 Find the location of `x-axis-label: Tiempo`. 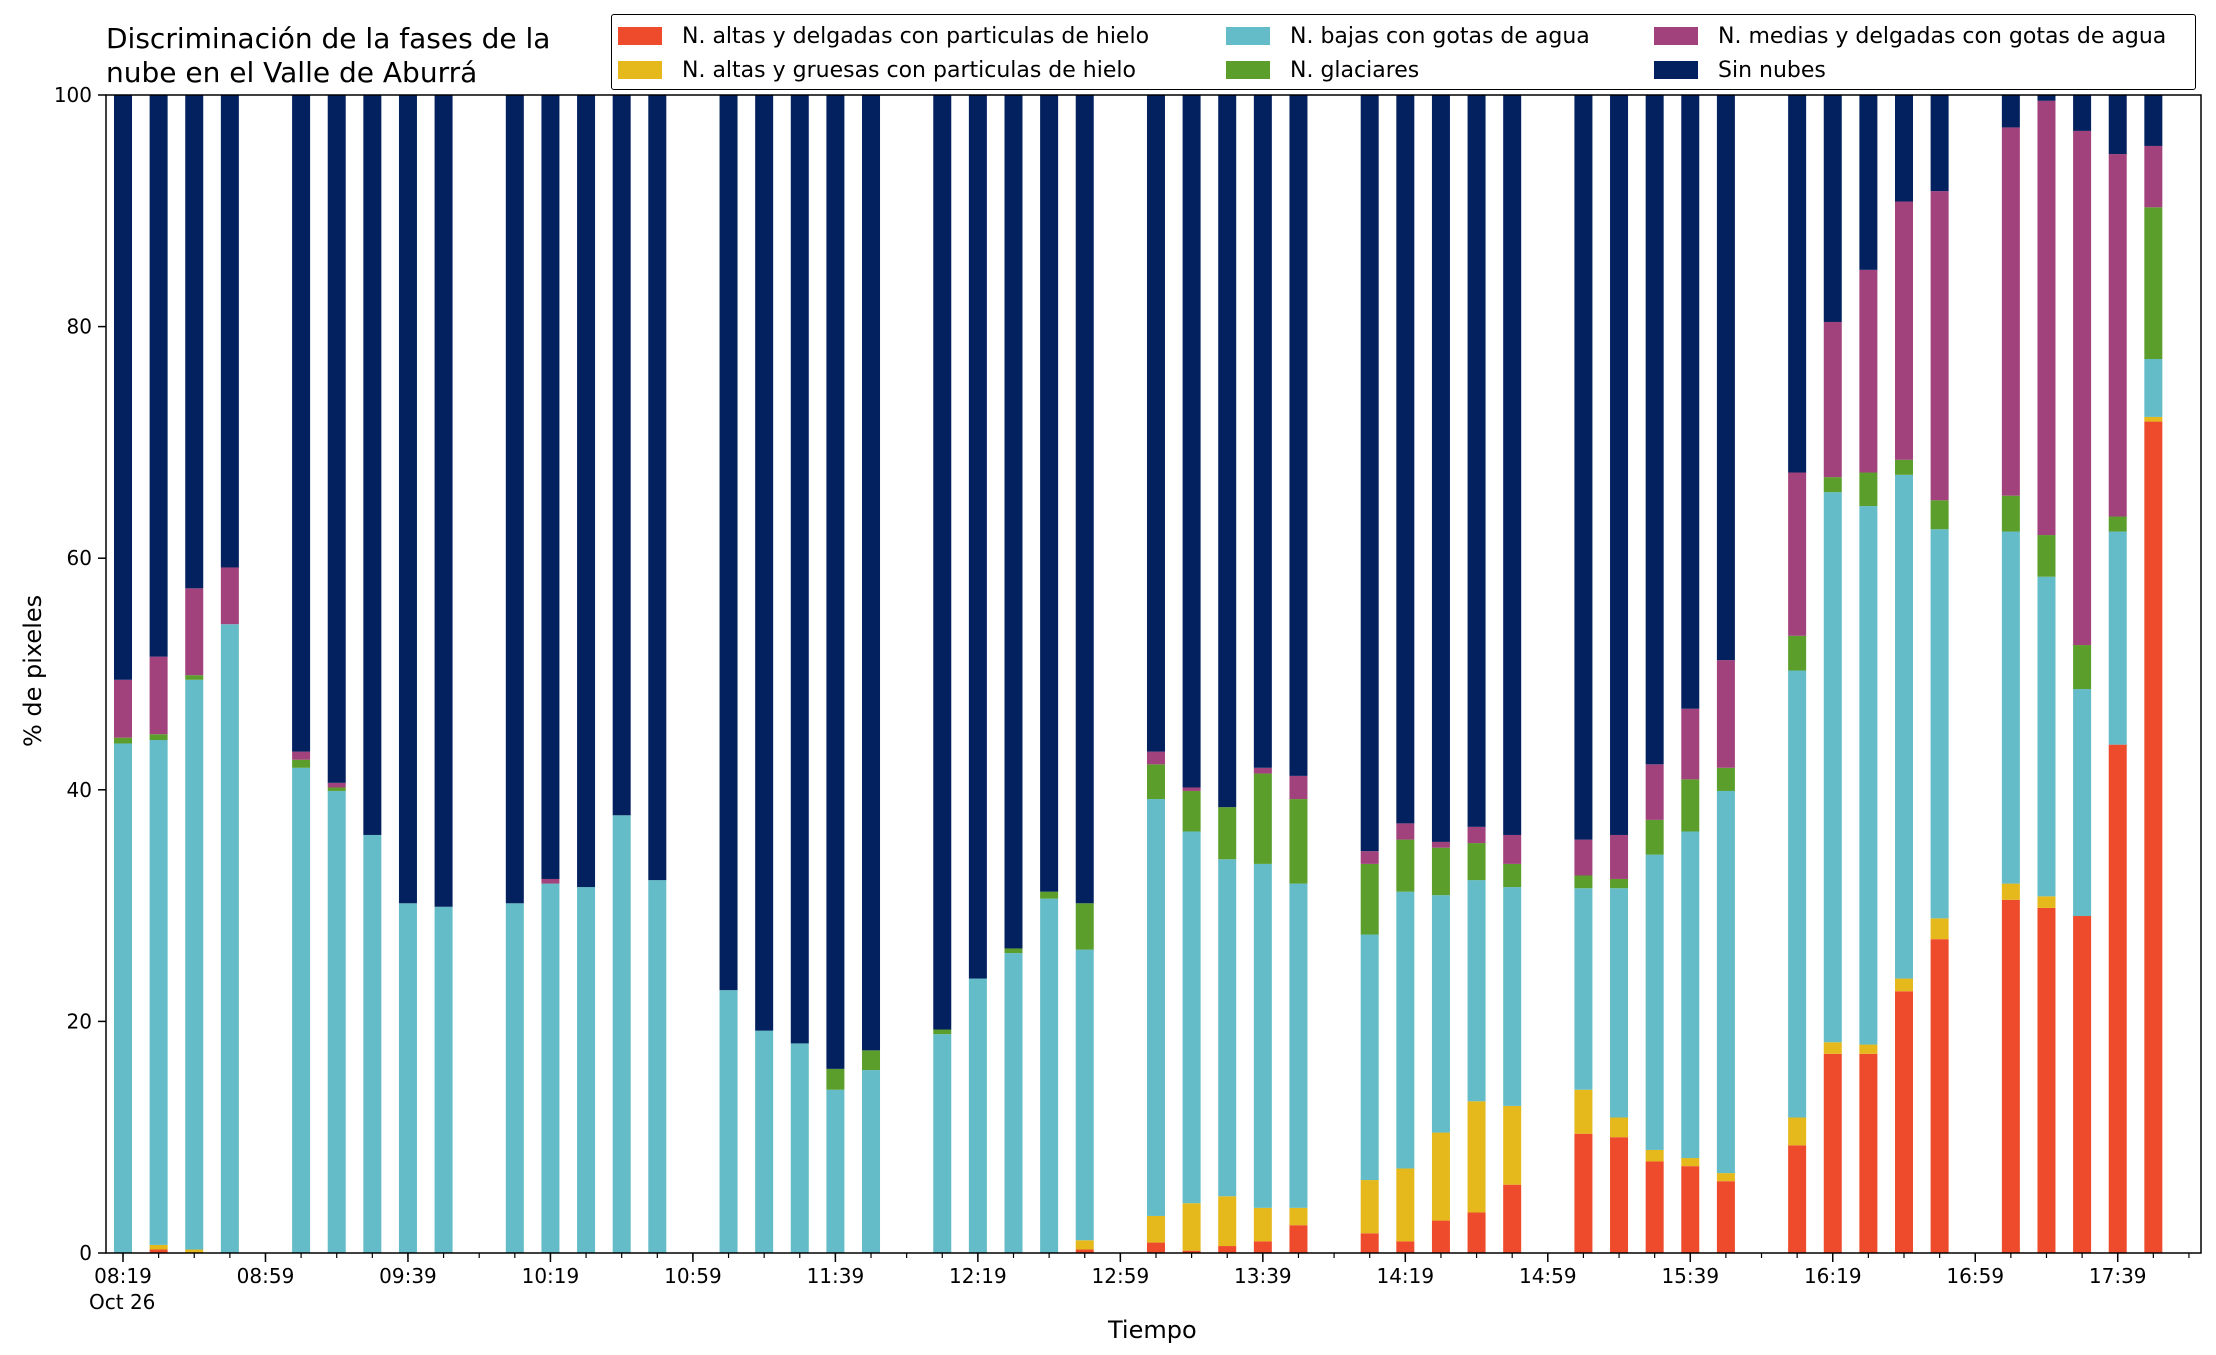

x-axis-label: Tiempo is located at coordinates (1152, 1330).